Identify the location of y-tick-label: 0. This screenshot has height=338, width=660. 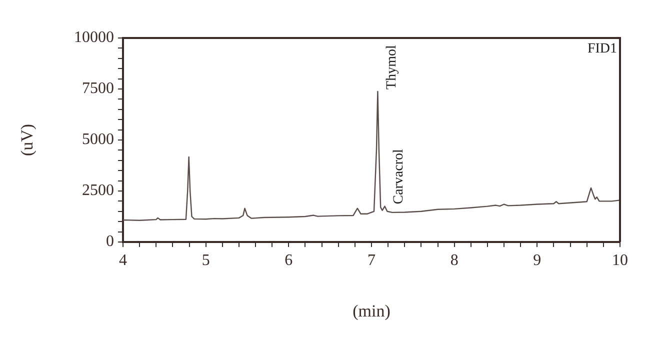
(110, 241).